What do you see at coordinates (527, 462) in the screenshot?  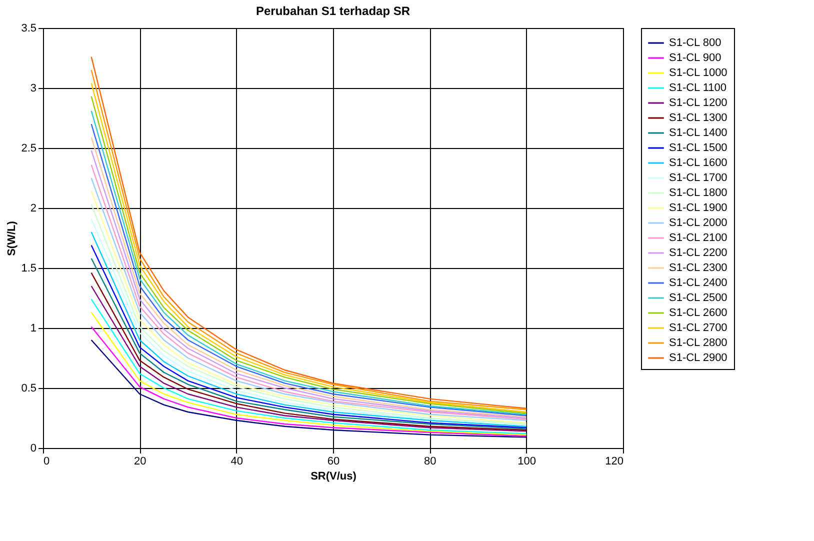 I see `x-tick-label: 100` at bounding box center [527, 462].